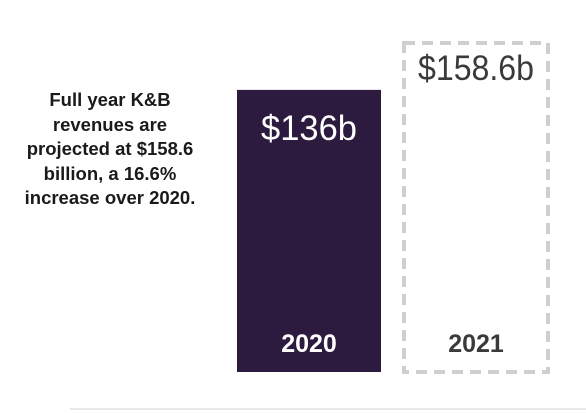  I want to click on value-label-2020: $136b, so click(309, 128).